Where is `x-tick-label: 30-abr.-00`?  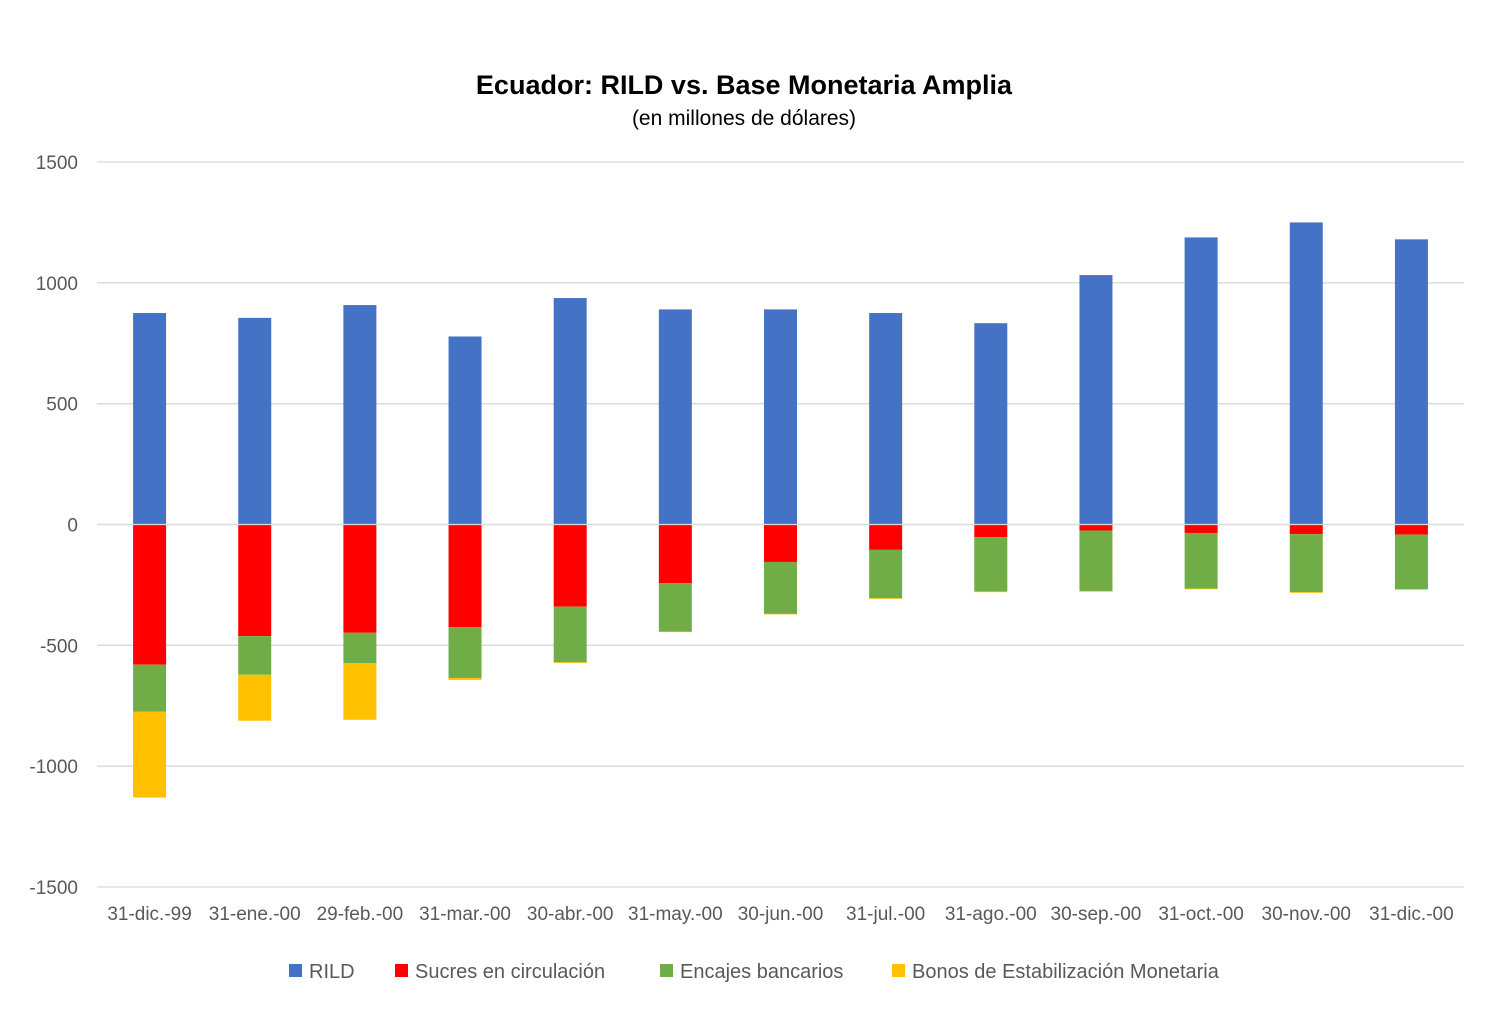
x-tick-label: 30-abr.-00 is located at coordinates (570, 914).